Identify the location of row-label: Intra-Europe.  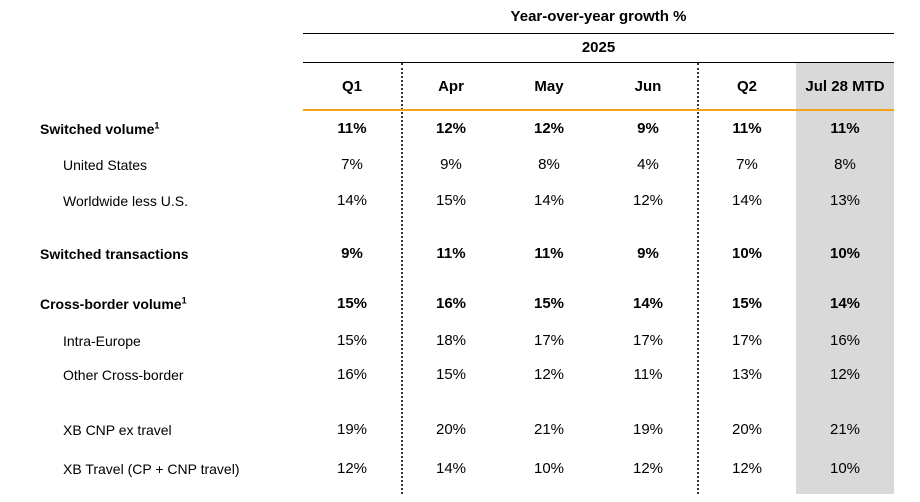
(102, 341).